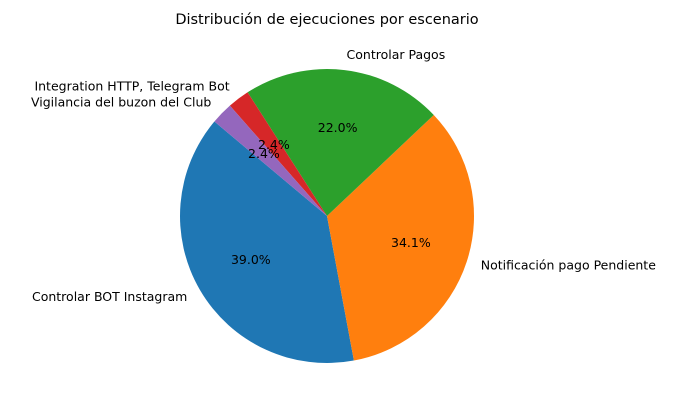  What do you see at coordinates (109, 296) in the screenshot?
I see `slice-label-controlar-bot-instagram: Controlar BOT Instagram` at bounding box center [109, 296].